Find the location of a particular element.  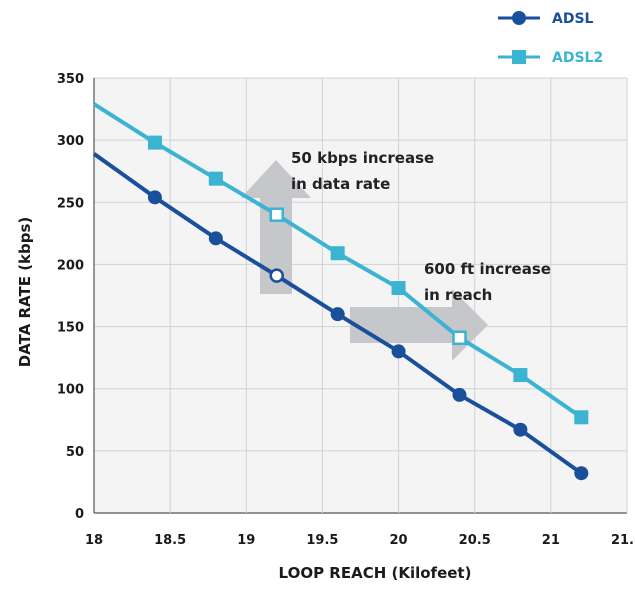

x-tick-label: 20.5 is located at coordinates (475, 540).